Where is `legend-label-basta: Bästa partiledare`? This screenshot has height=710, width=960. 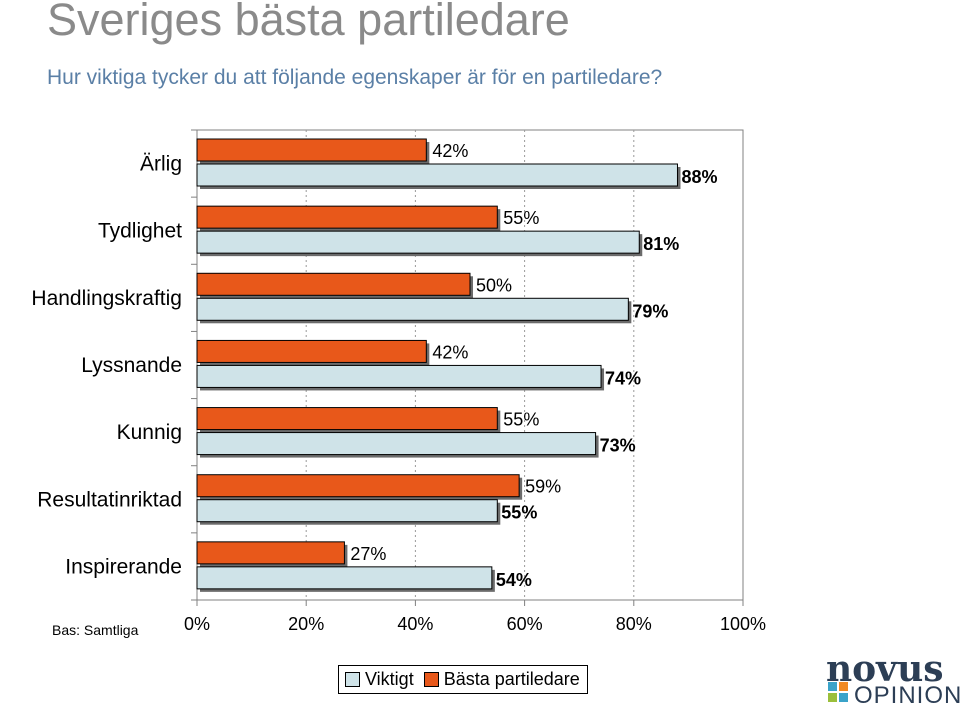 legend-label-basta: Bästa partiledare is located at coordinates (511, 679).